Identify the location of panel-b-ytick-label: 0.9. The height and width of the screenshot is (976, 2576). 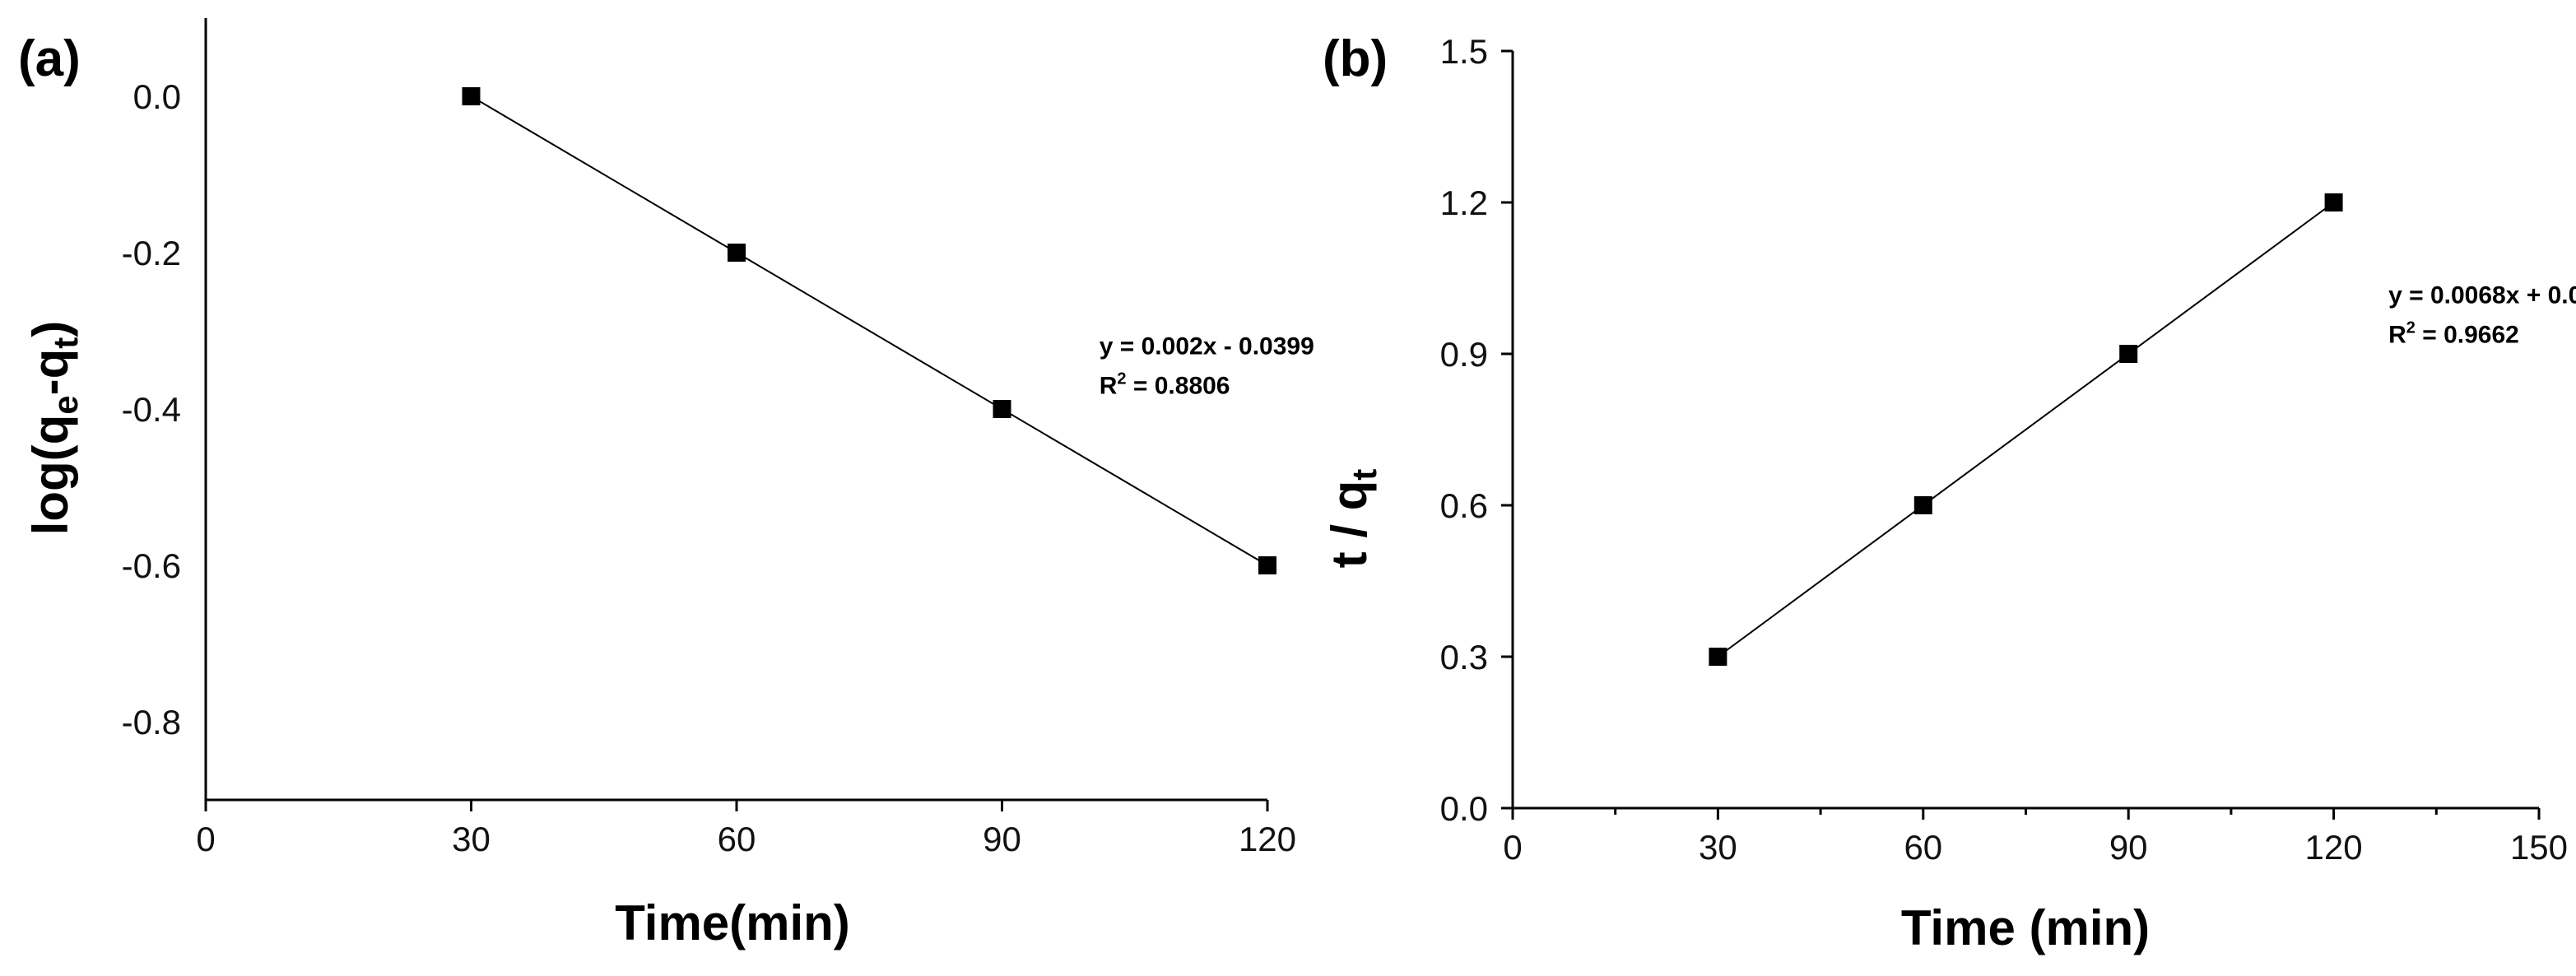
(1464, 354).